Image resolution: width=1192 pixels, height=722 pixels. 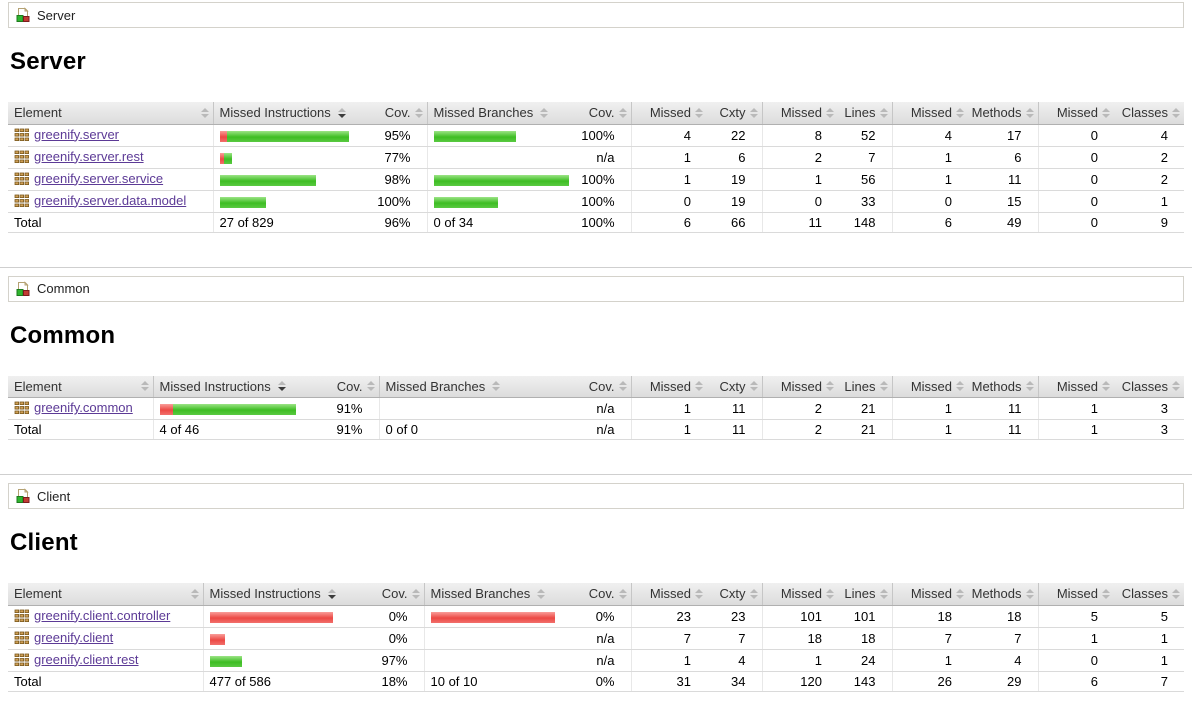 What do you see at coordinates (399, 201) in the screenshot?
I see `instruction-coverage-value: 100%` at bounding box center [399, 201].